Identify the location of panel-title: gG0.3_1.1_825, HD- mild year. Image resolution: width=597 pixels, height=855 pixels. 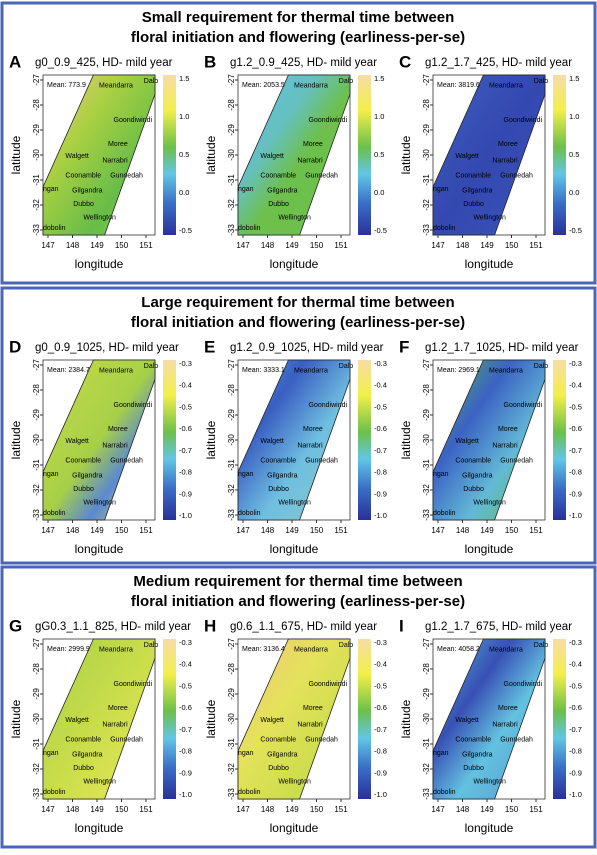
(113, 627).